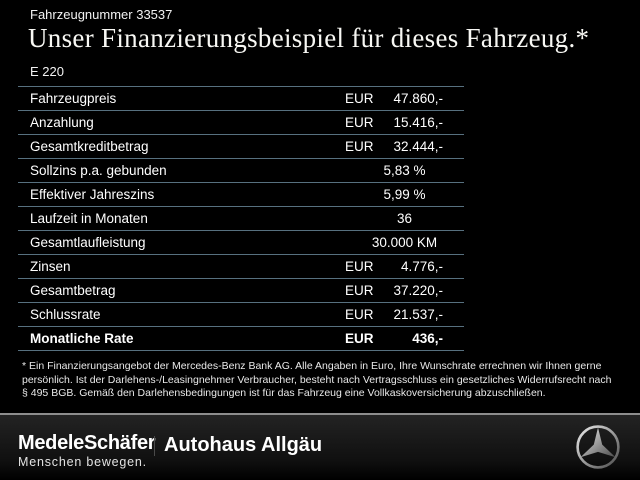  Describe the element at coordinates (404, 218) in the screenshot. I see `row-value: 36` at that location.